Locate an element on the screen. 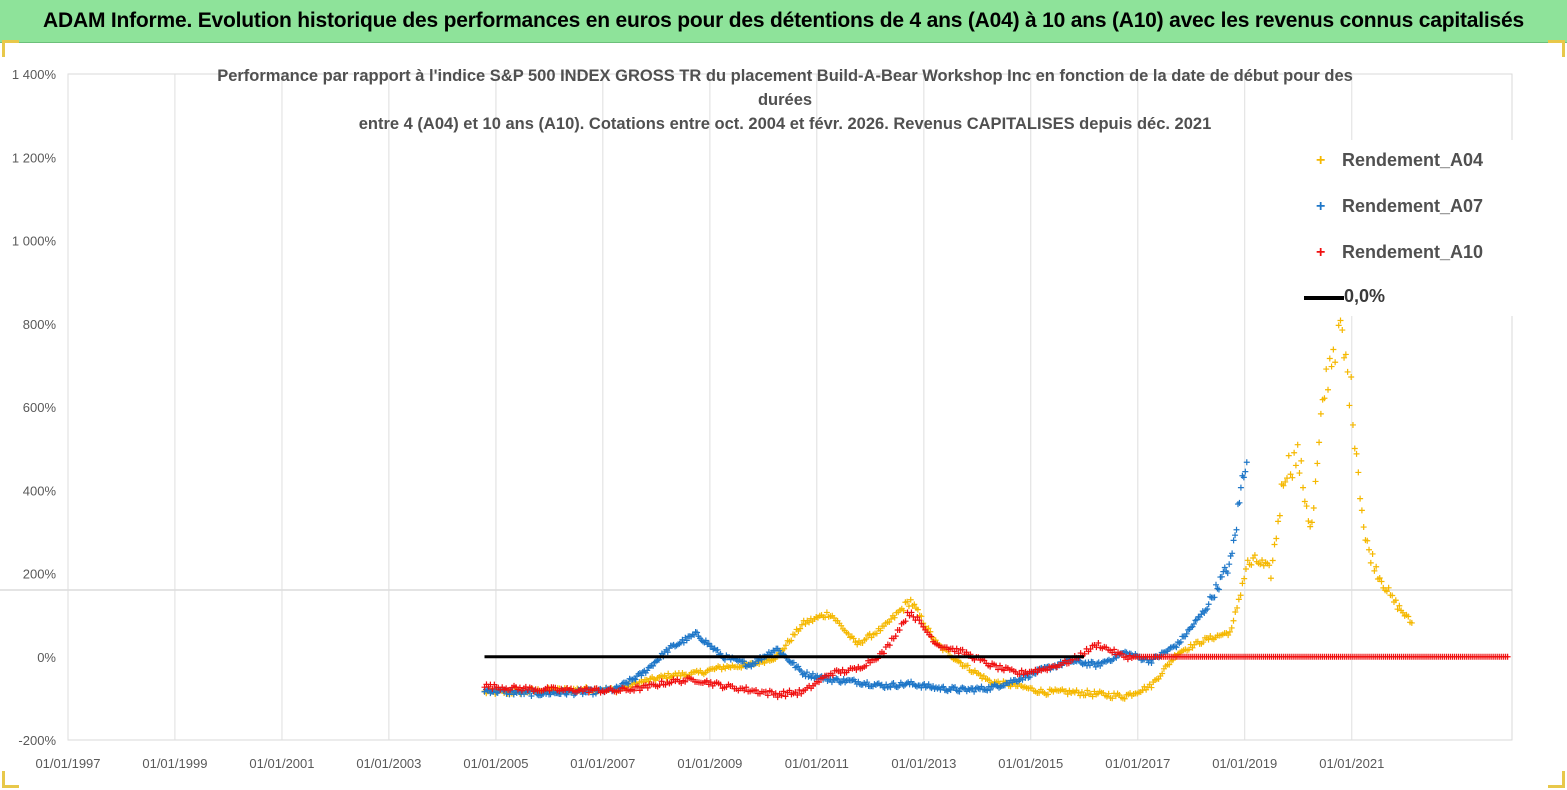  y-tick-label: 800% is located at coordinates (40, 324).